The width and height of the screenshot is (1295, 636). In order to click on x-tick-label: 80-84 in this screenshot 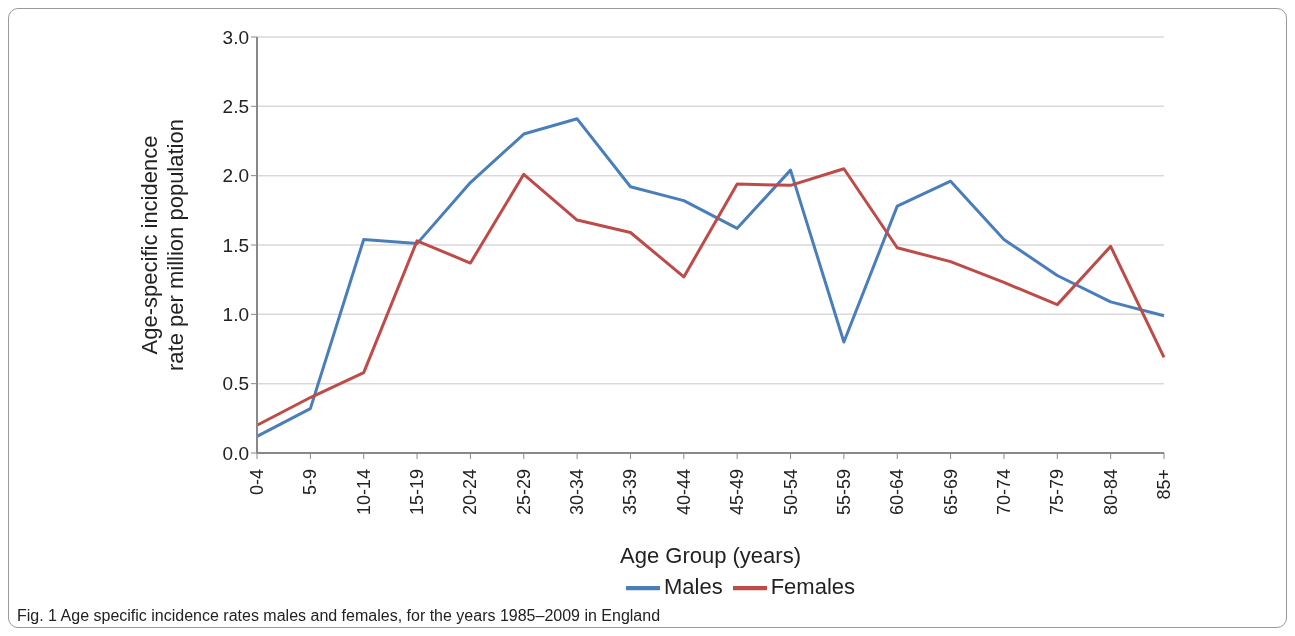, I will do `click(1110, 492)`.